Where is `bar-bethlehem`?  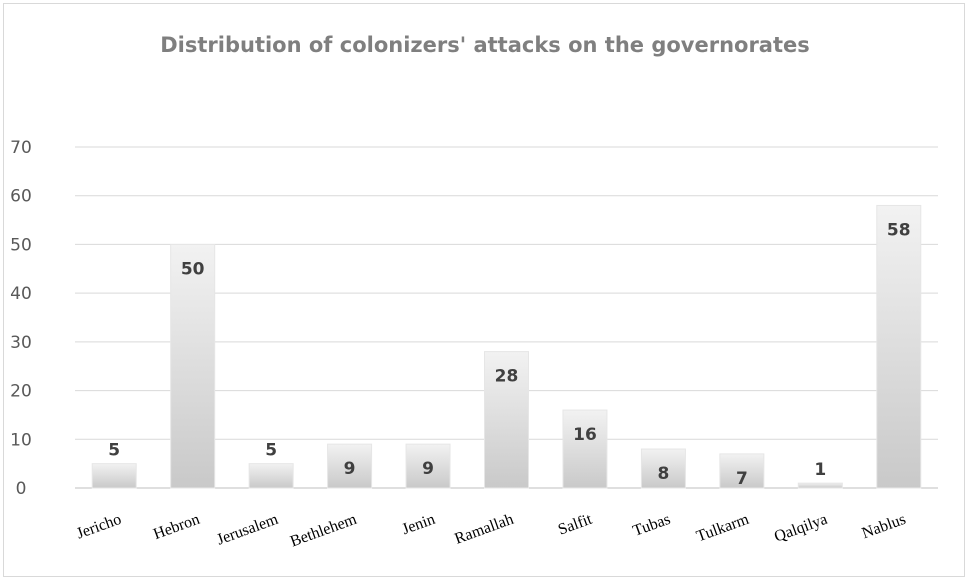 bar-bethlehem is located at coordinates (350, 466).